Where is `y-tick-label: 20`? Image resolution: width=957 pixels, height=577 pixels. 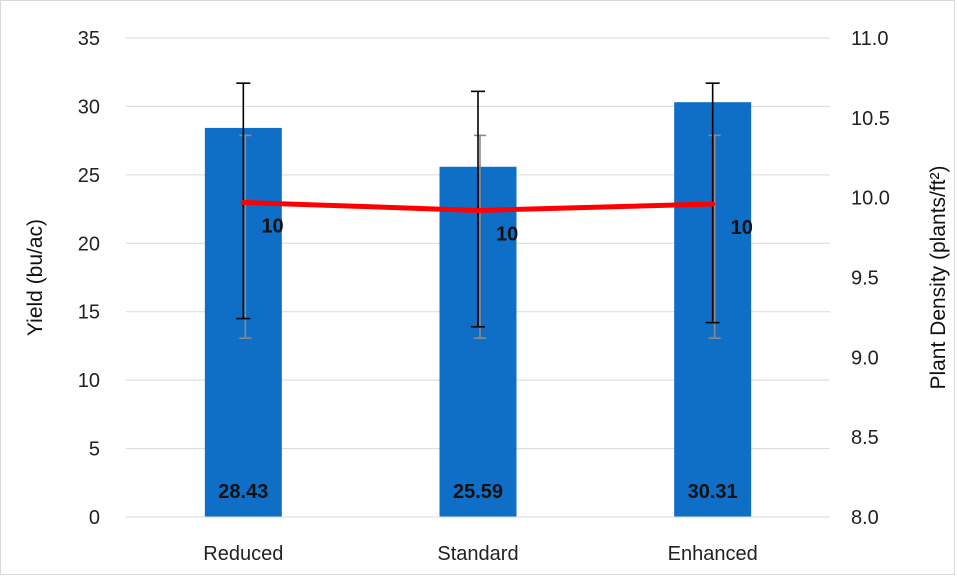 y-tick-label: 20 is located at coordinates (89, 244).